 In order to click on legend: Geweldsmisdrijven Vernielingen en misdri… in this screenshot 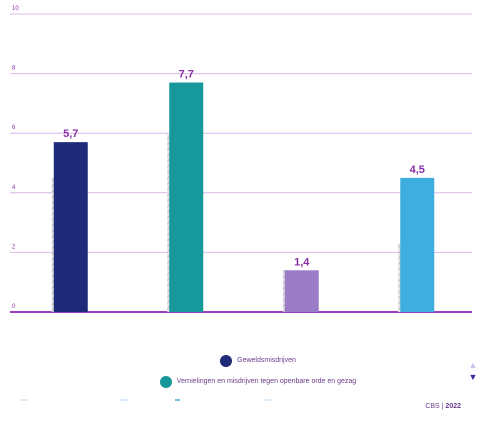, I will do `click(258, 374)`.